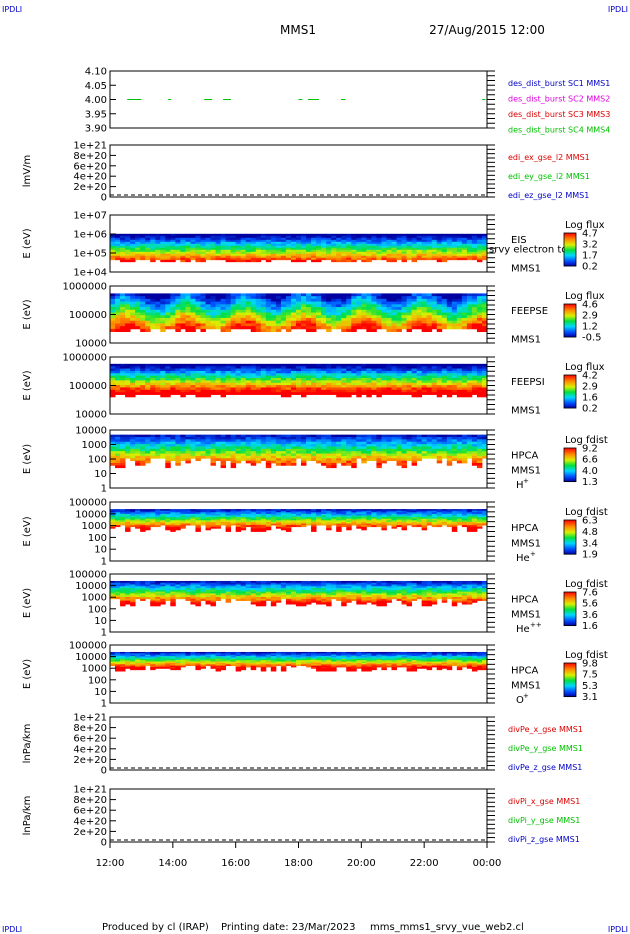 This screenshot has height=934, width=630. What do you see at coordinates (559, 99) in the screenshot?
I see `legend-entry: des_dist_burst SC2 MMS2` at bounding box center [559, 99].